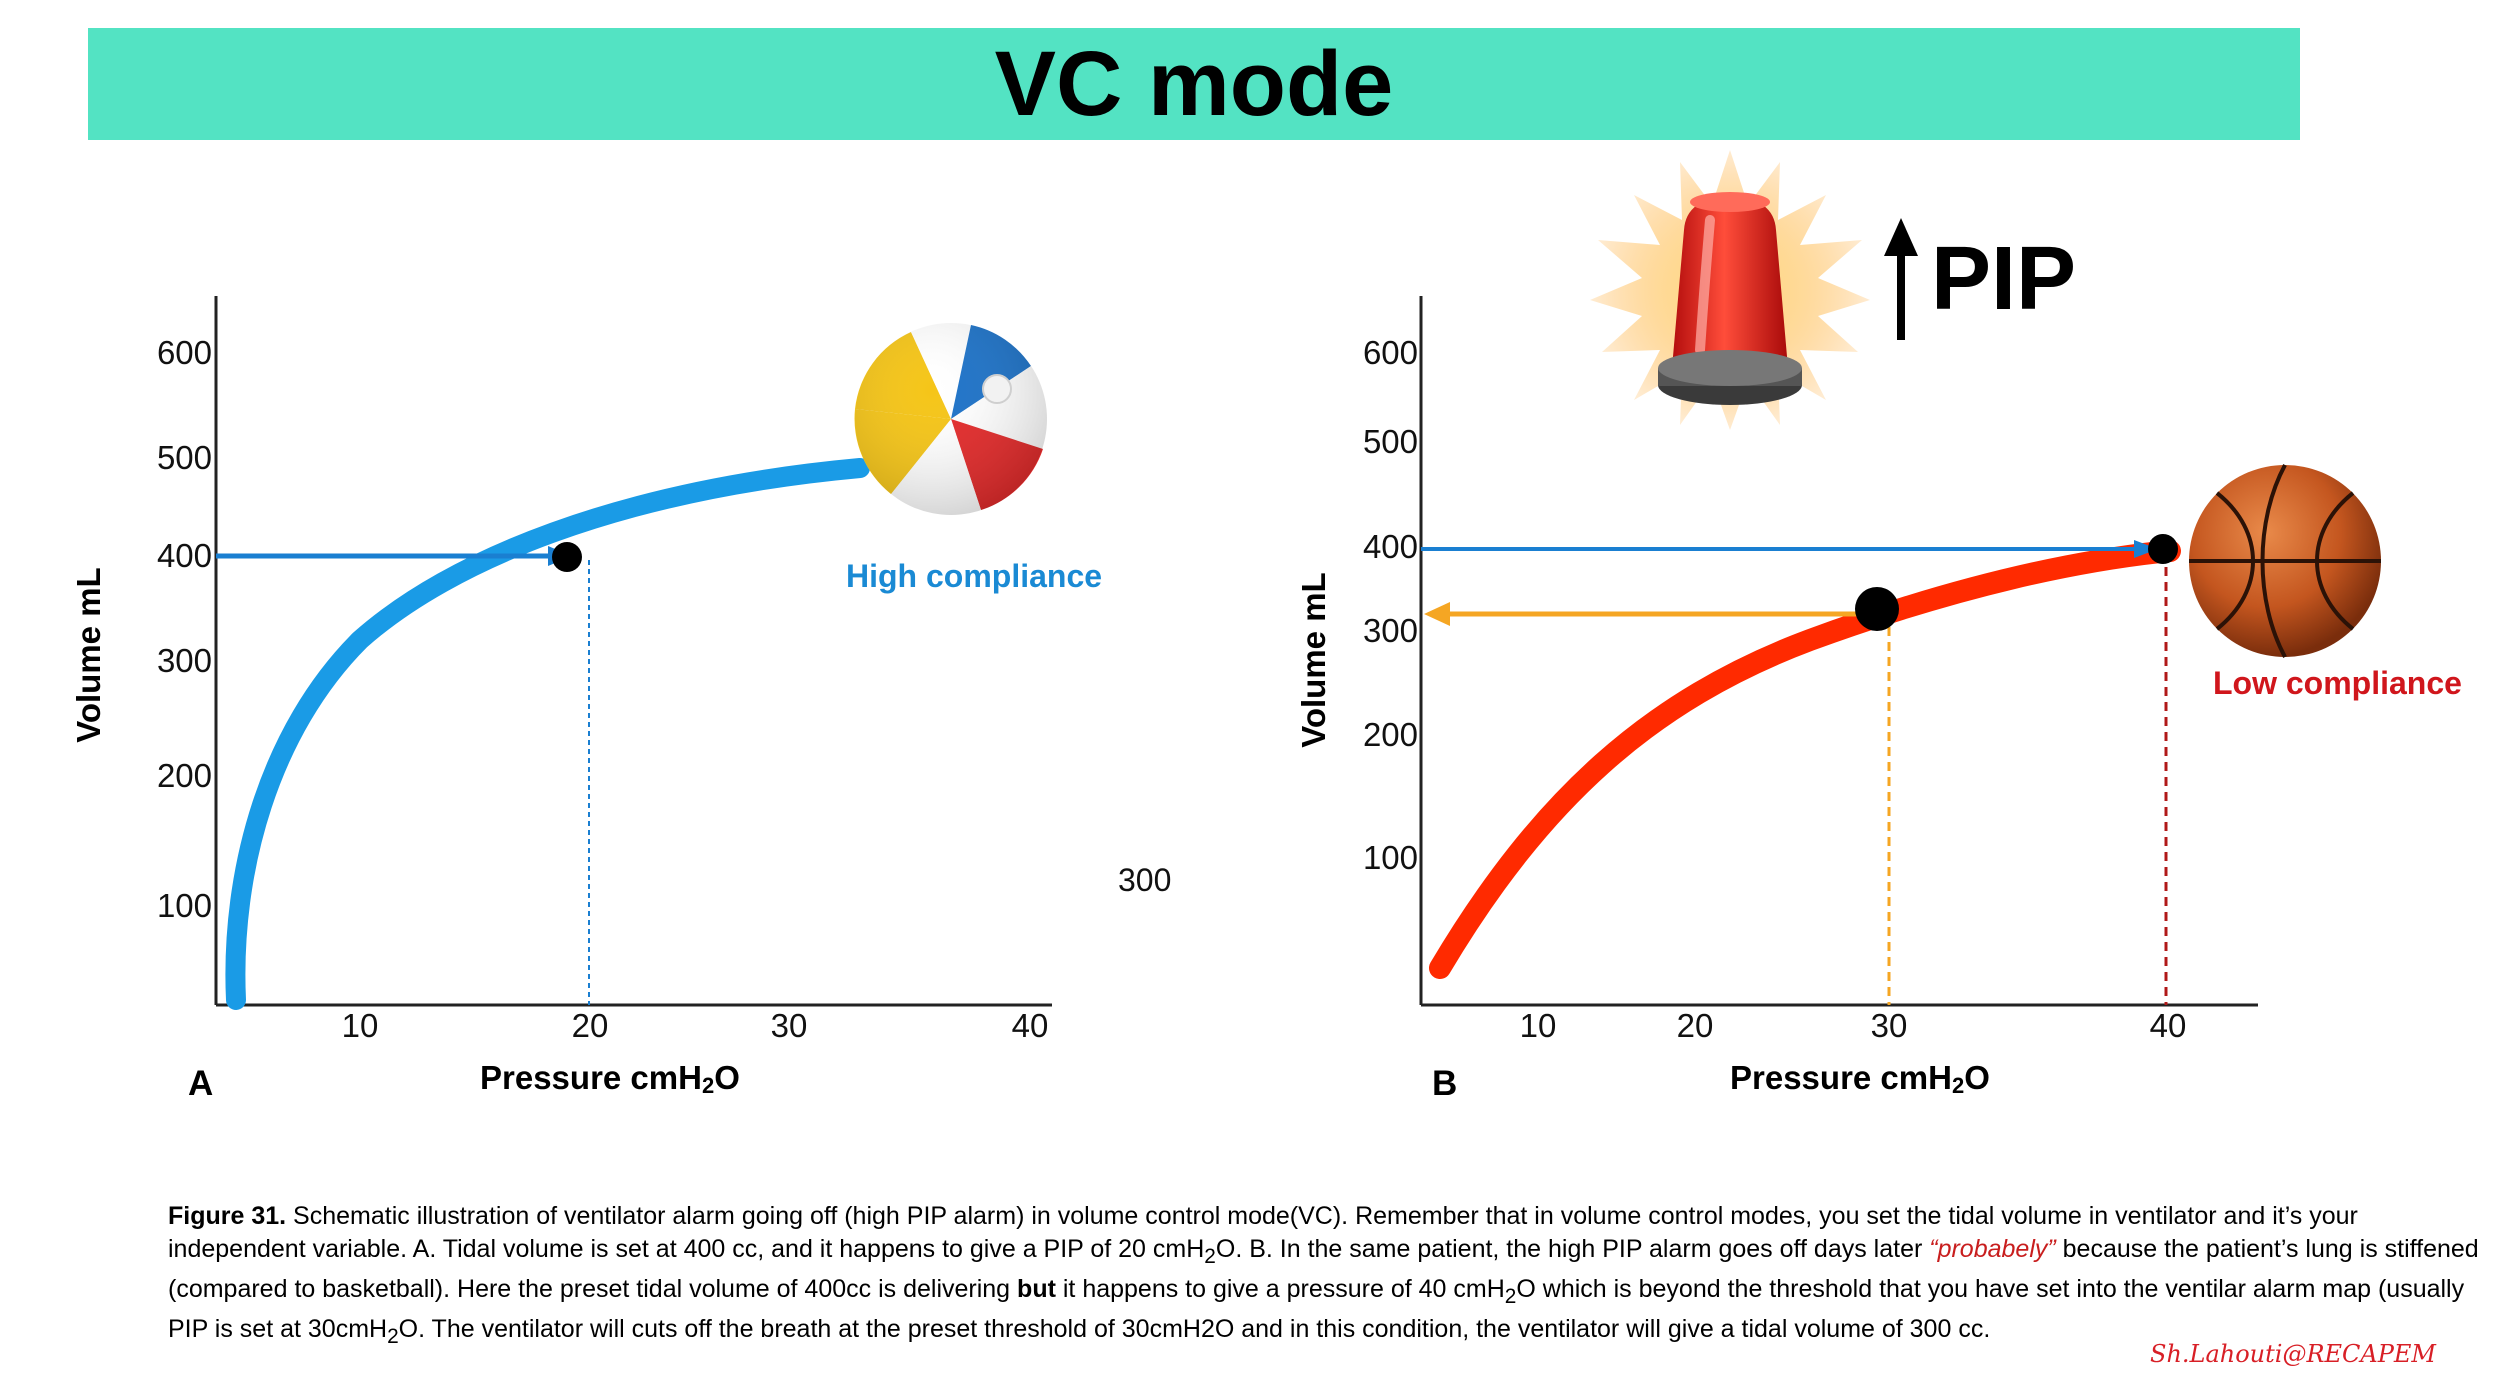 The width and height of the screenshot is (2500, 1378). What do you see at coordinates (1992, 1249) in the screenshot?
I see `caption-emphasis: “probabely”` at bounding box center [1992, 1249].